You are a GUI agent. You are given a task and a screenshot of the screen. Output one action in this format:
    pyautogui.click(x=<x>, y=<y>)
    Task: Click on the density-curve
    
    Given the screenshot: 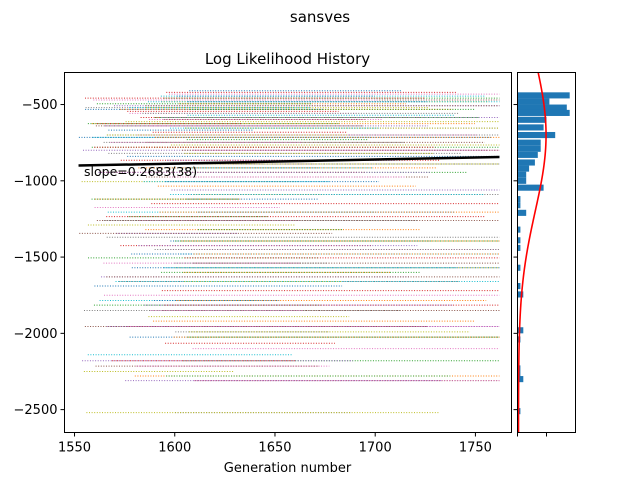 What is the action you would take?
    pyautogui.click(x=532, y=252)
    